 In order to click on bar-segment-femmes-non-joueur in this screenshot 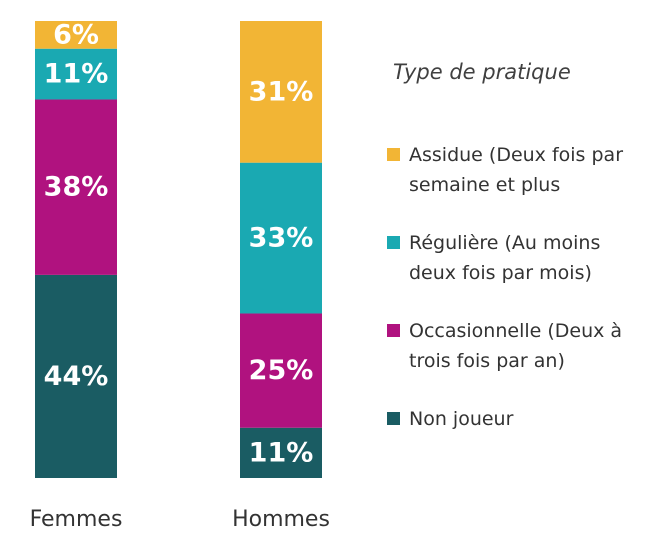, I will do `click(76, 376)`.